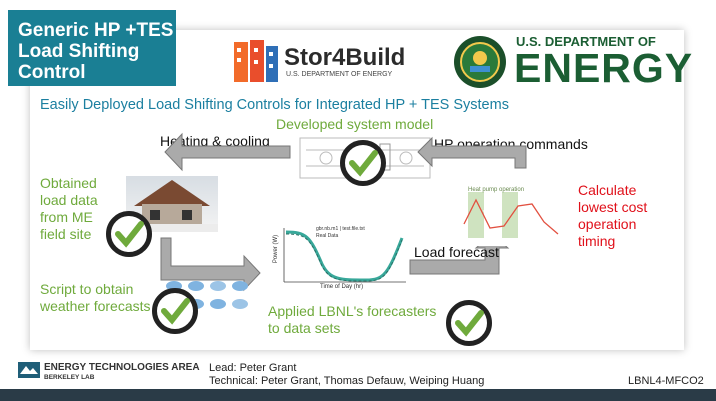 This screenshot has width=716, height=401. I want to click on arrow-left-top, so click(227, 152).